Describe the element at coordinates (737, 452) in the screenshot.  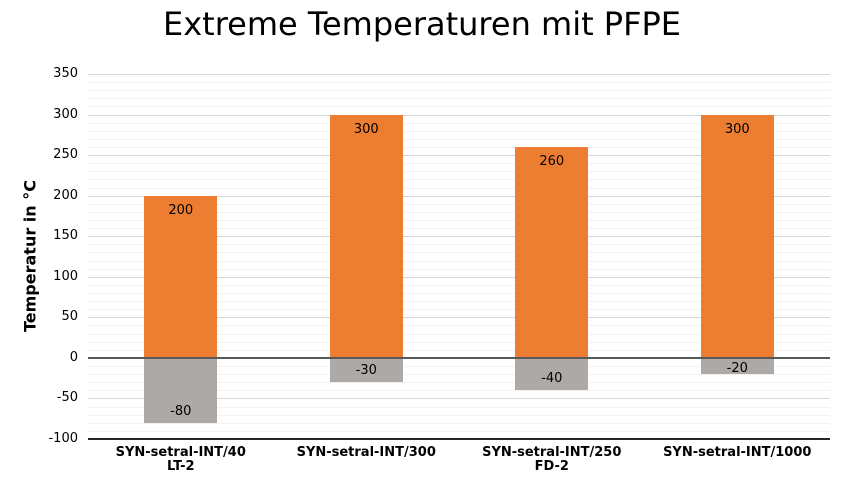
I see `category-label: SYN-setral-INT/1000` at that location.